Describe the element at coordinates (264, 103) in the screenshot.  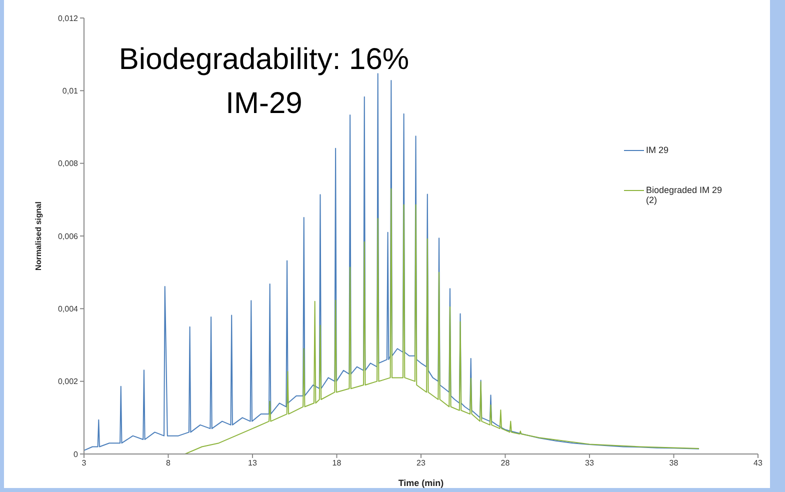
I see `text: IM-29` at that location.